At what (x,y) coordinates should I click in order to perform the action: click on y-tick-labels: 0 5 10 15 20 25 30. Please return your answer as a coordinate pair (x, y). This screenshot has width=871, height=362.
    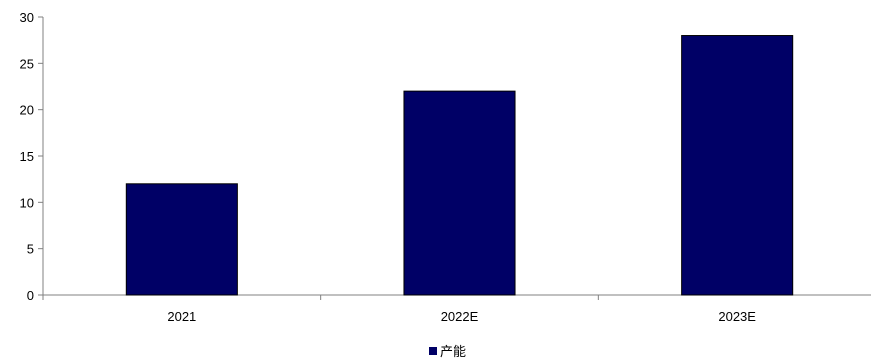
    Looking at the image, I should click on (27, 156).